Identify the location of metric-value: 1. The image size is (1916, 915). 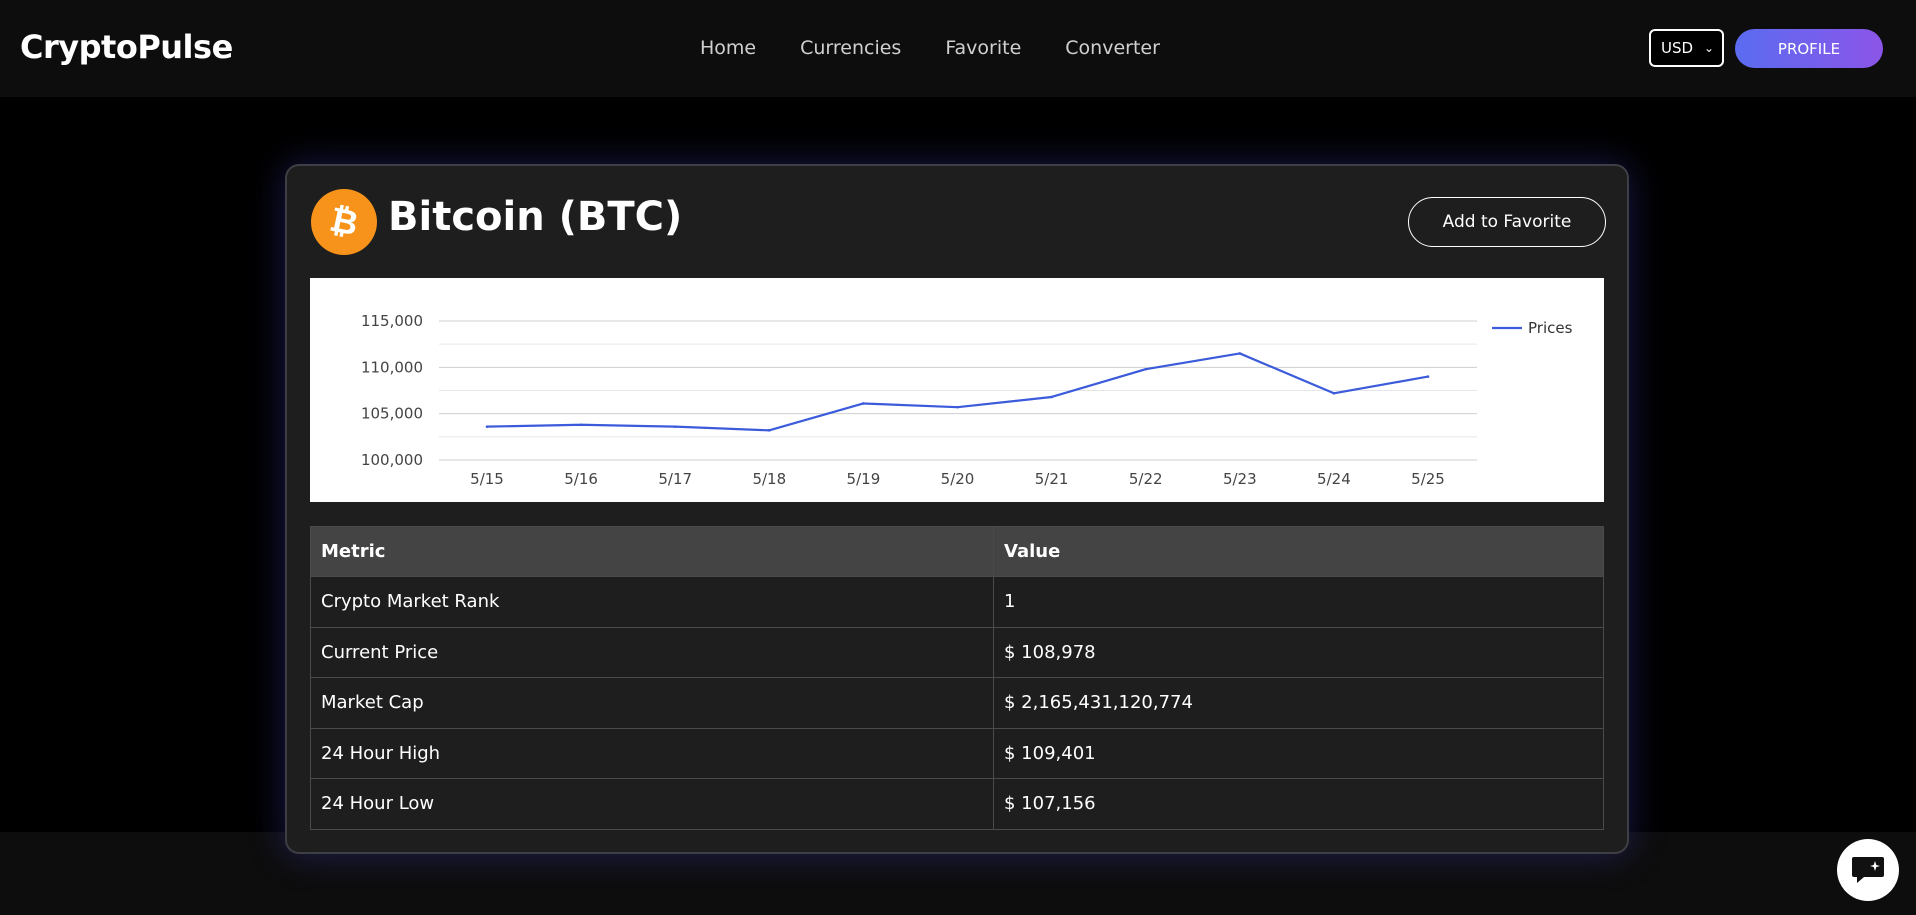
(1298, 602).